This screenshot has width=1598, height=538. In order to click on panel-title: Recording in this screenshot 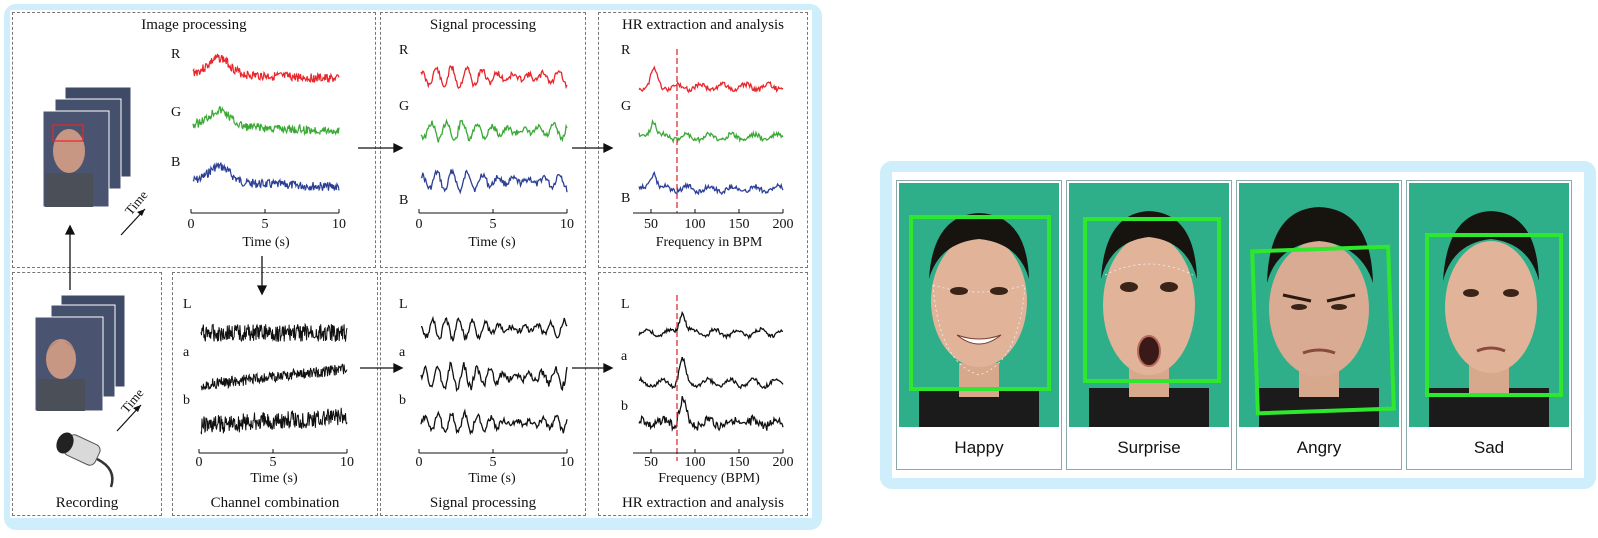, I will do `click(87, 503)`.